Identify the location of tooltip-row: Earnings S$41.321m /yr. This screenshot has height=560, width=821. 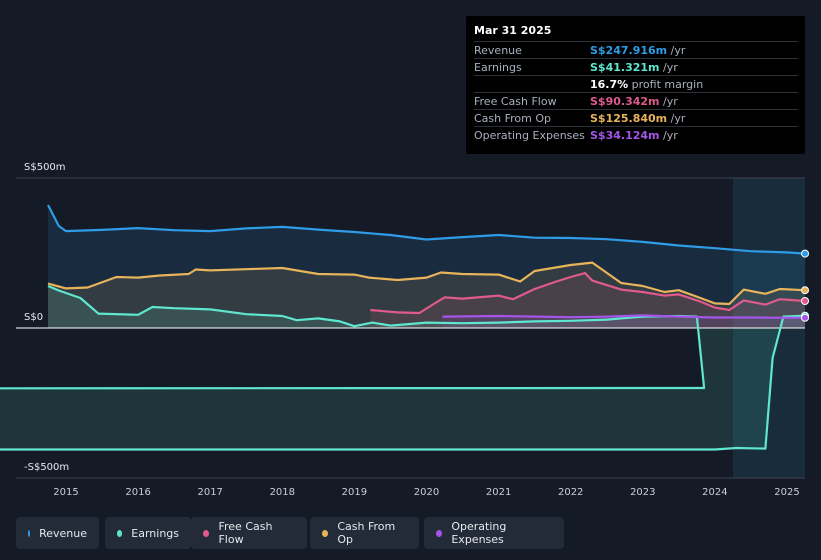
(636, 67).